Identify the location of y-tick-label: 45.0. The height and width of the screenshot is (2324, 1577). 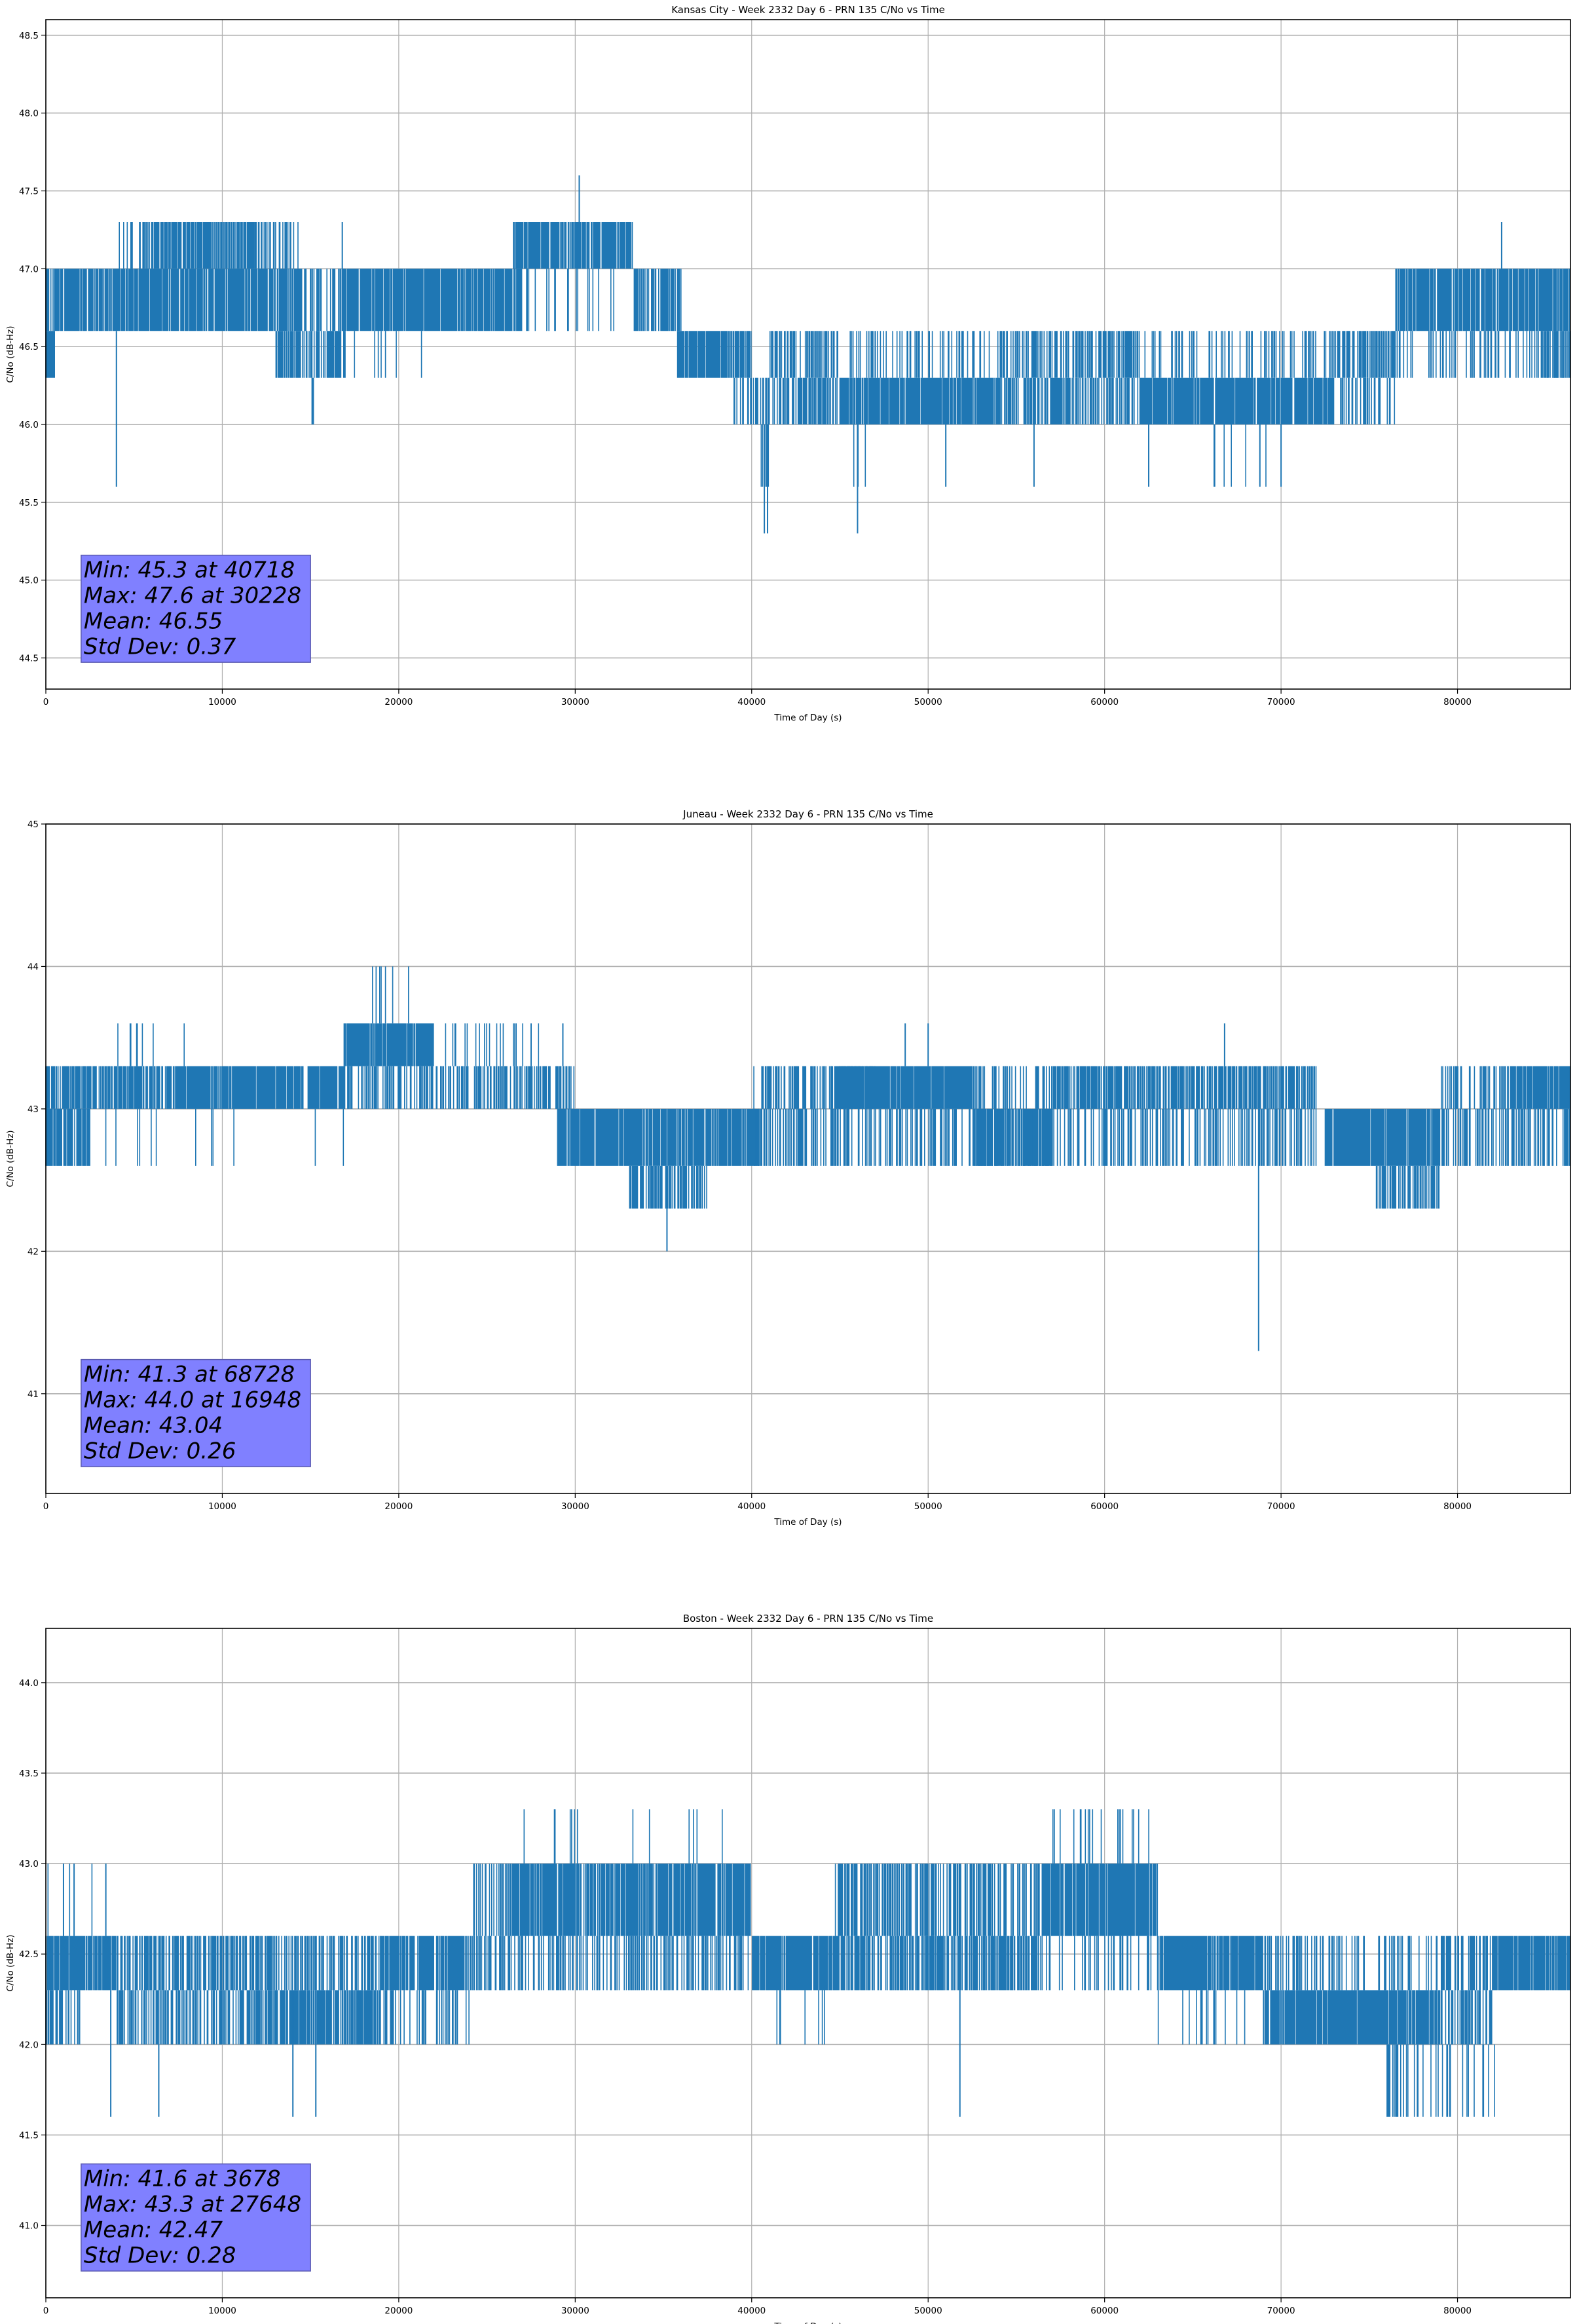
(29, 581).